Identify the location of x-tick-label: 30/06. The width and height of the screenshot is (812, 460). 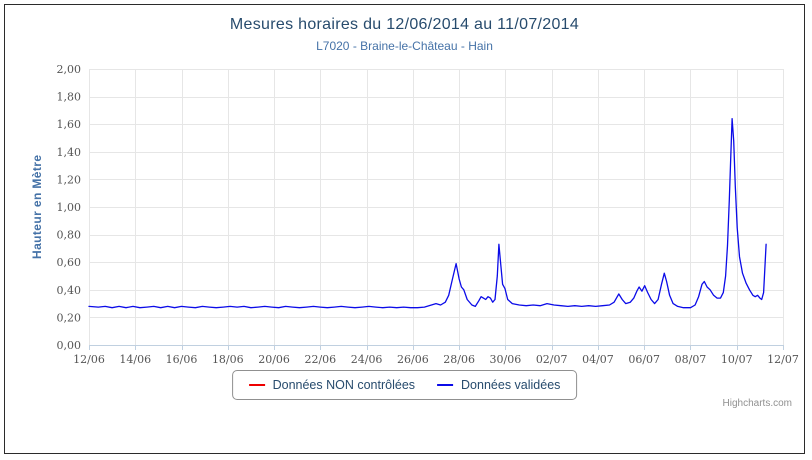
(506, 359).